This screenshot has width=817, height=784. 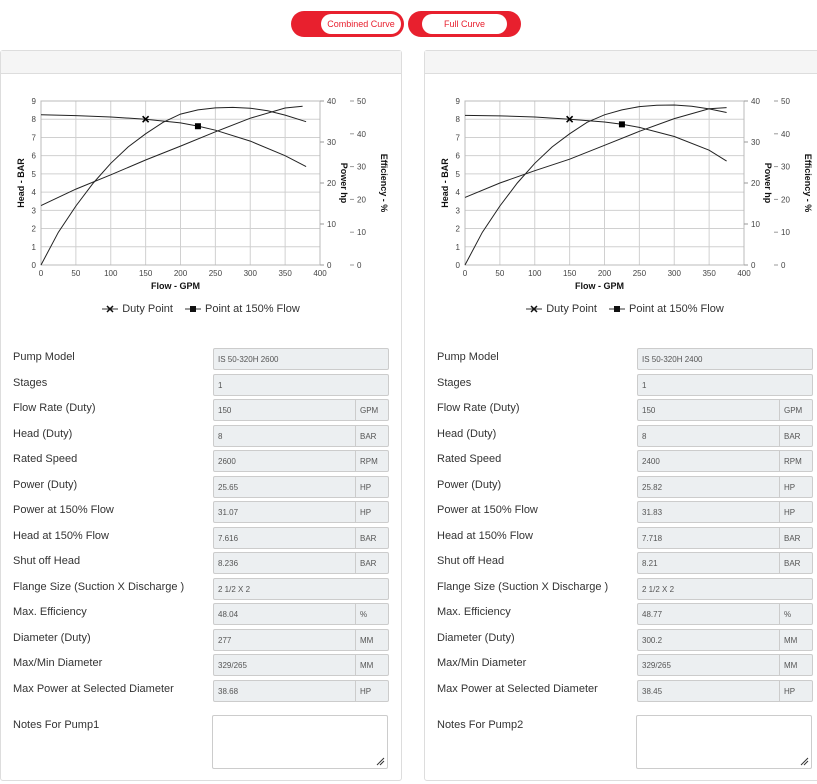 What do you see at coordinates (371, 410) in the screenshot?
I see `field-flow-unit: GPM` at bounding box center [371, 410].